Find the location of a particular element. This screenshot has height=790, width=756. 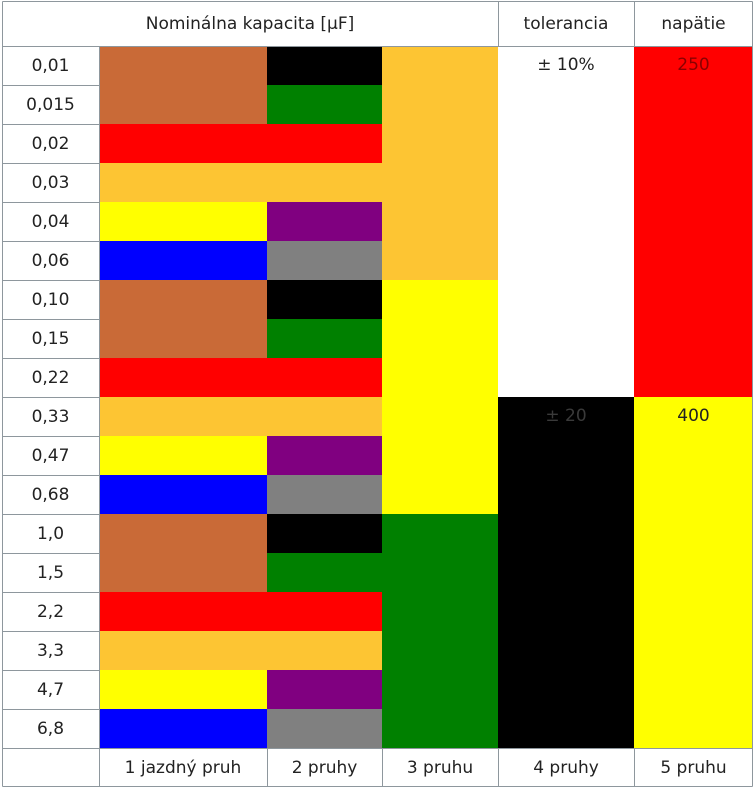

capacity-value: 3,3 is located at coordinates (50, 651).